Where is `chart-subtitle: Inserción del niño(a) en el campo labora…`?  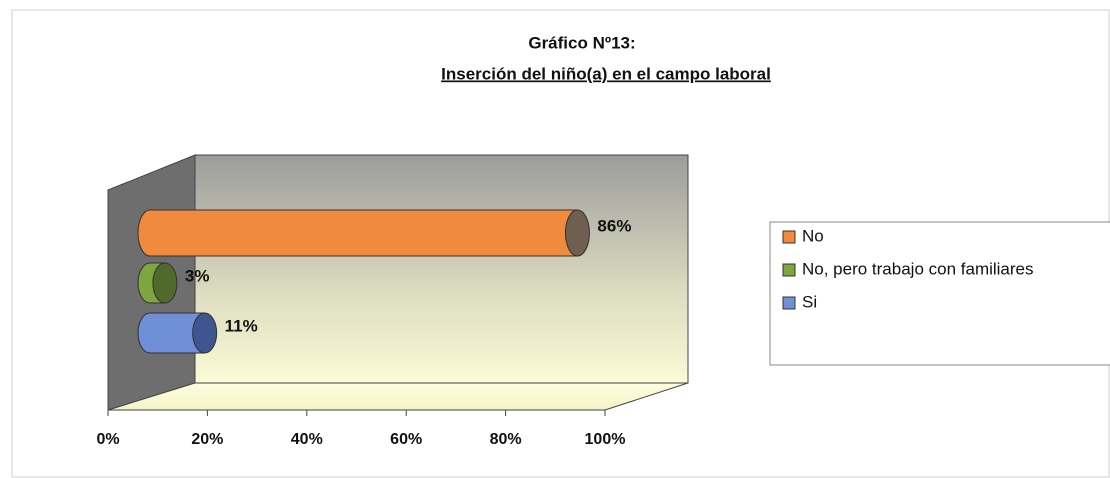
chart-subtitle: Inserción del niño(a) en el campo labora… is located at coordinates (606, 73).